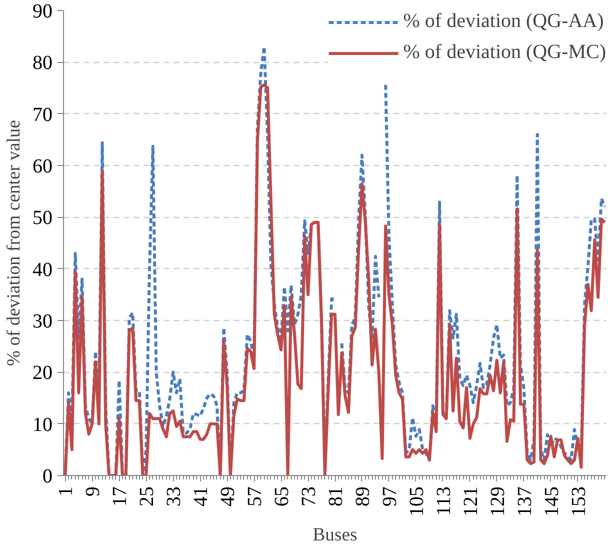 The height and width of the screenshot is (548, 608). What do you see at coordinates (147, 496) in the screenshot?
I see `x-tick-label: 25` at bounding box center [147, 496].